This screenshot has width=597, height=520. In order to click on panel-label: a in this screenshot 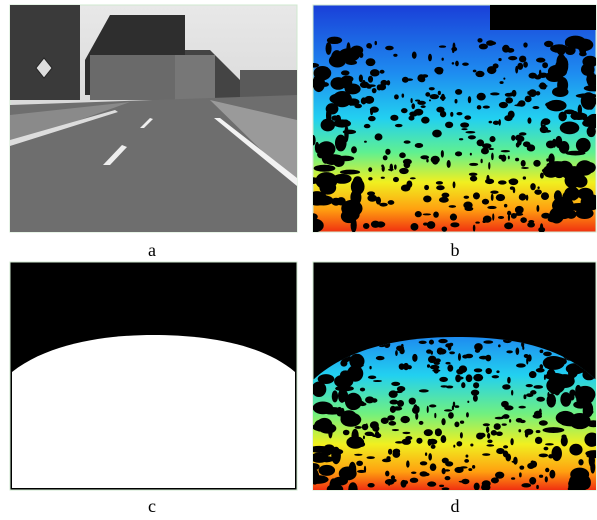, I will do `click(152, 250)`.